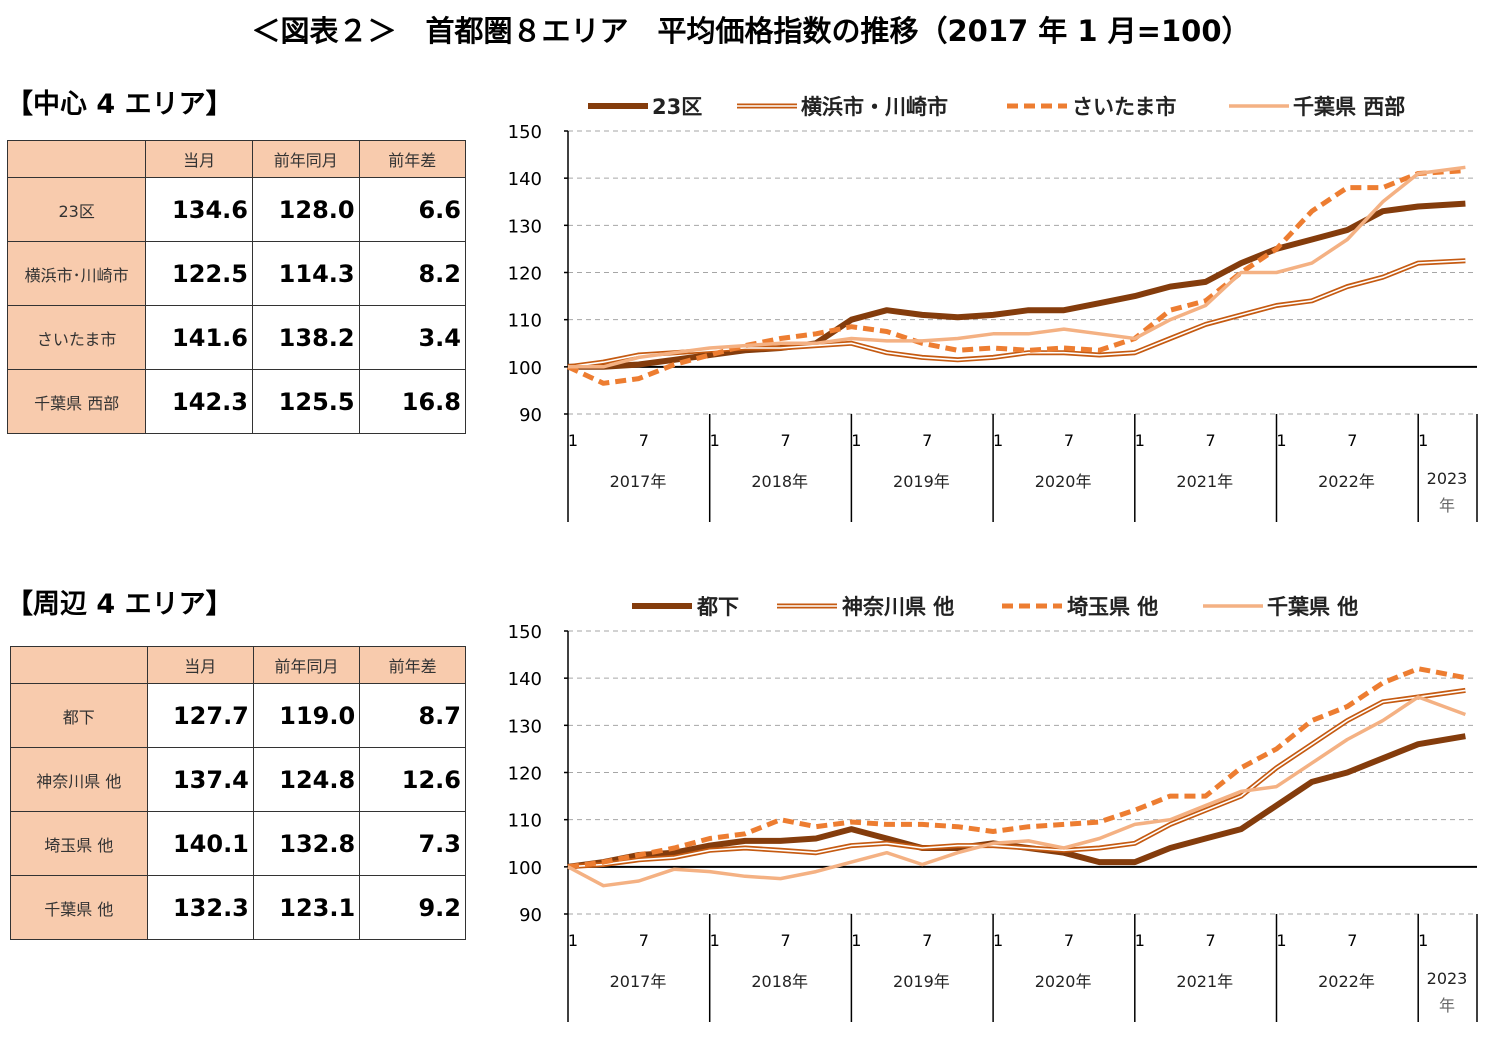  I want to click on diff-value: 8.2, so click(412, 273).